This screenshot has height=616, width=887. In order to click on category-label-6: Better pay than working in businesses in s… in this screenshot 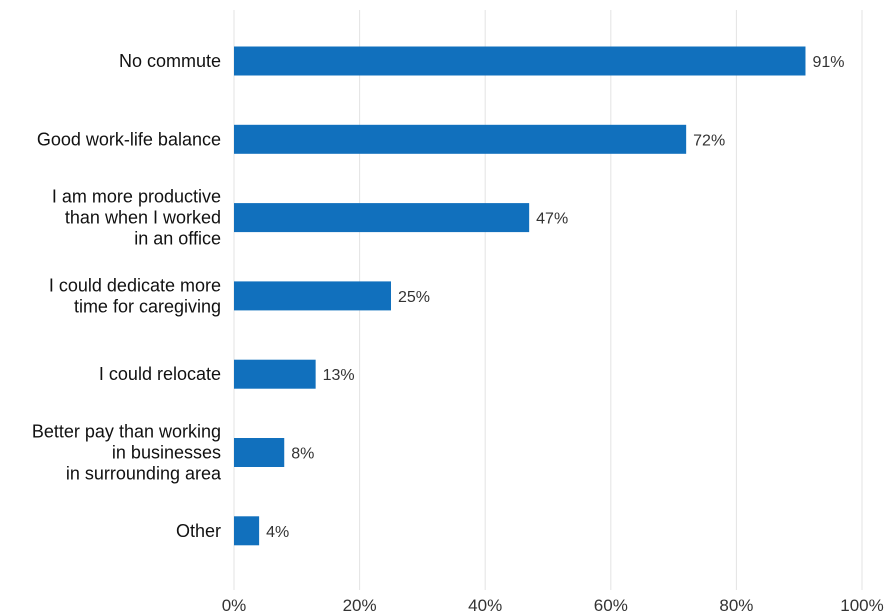, I will do `click(127, 453)`.